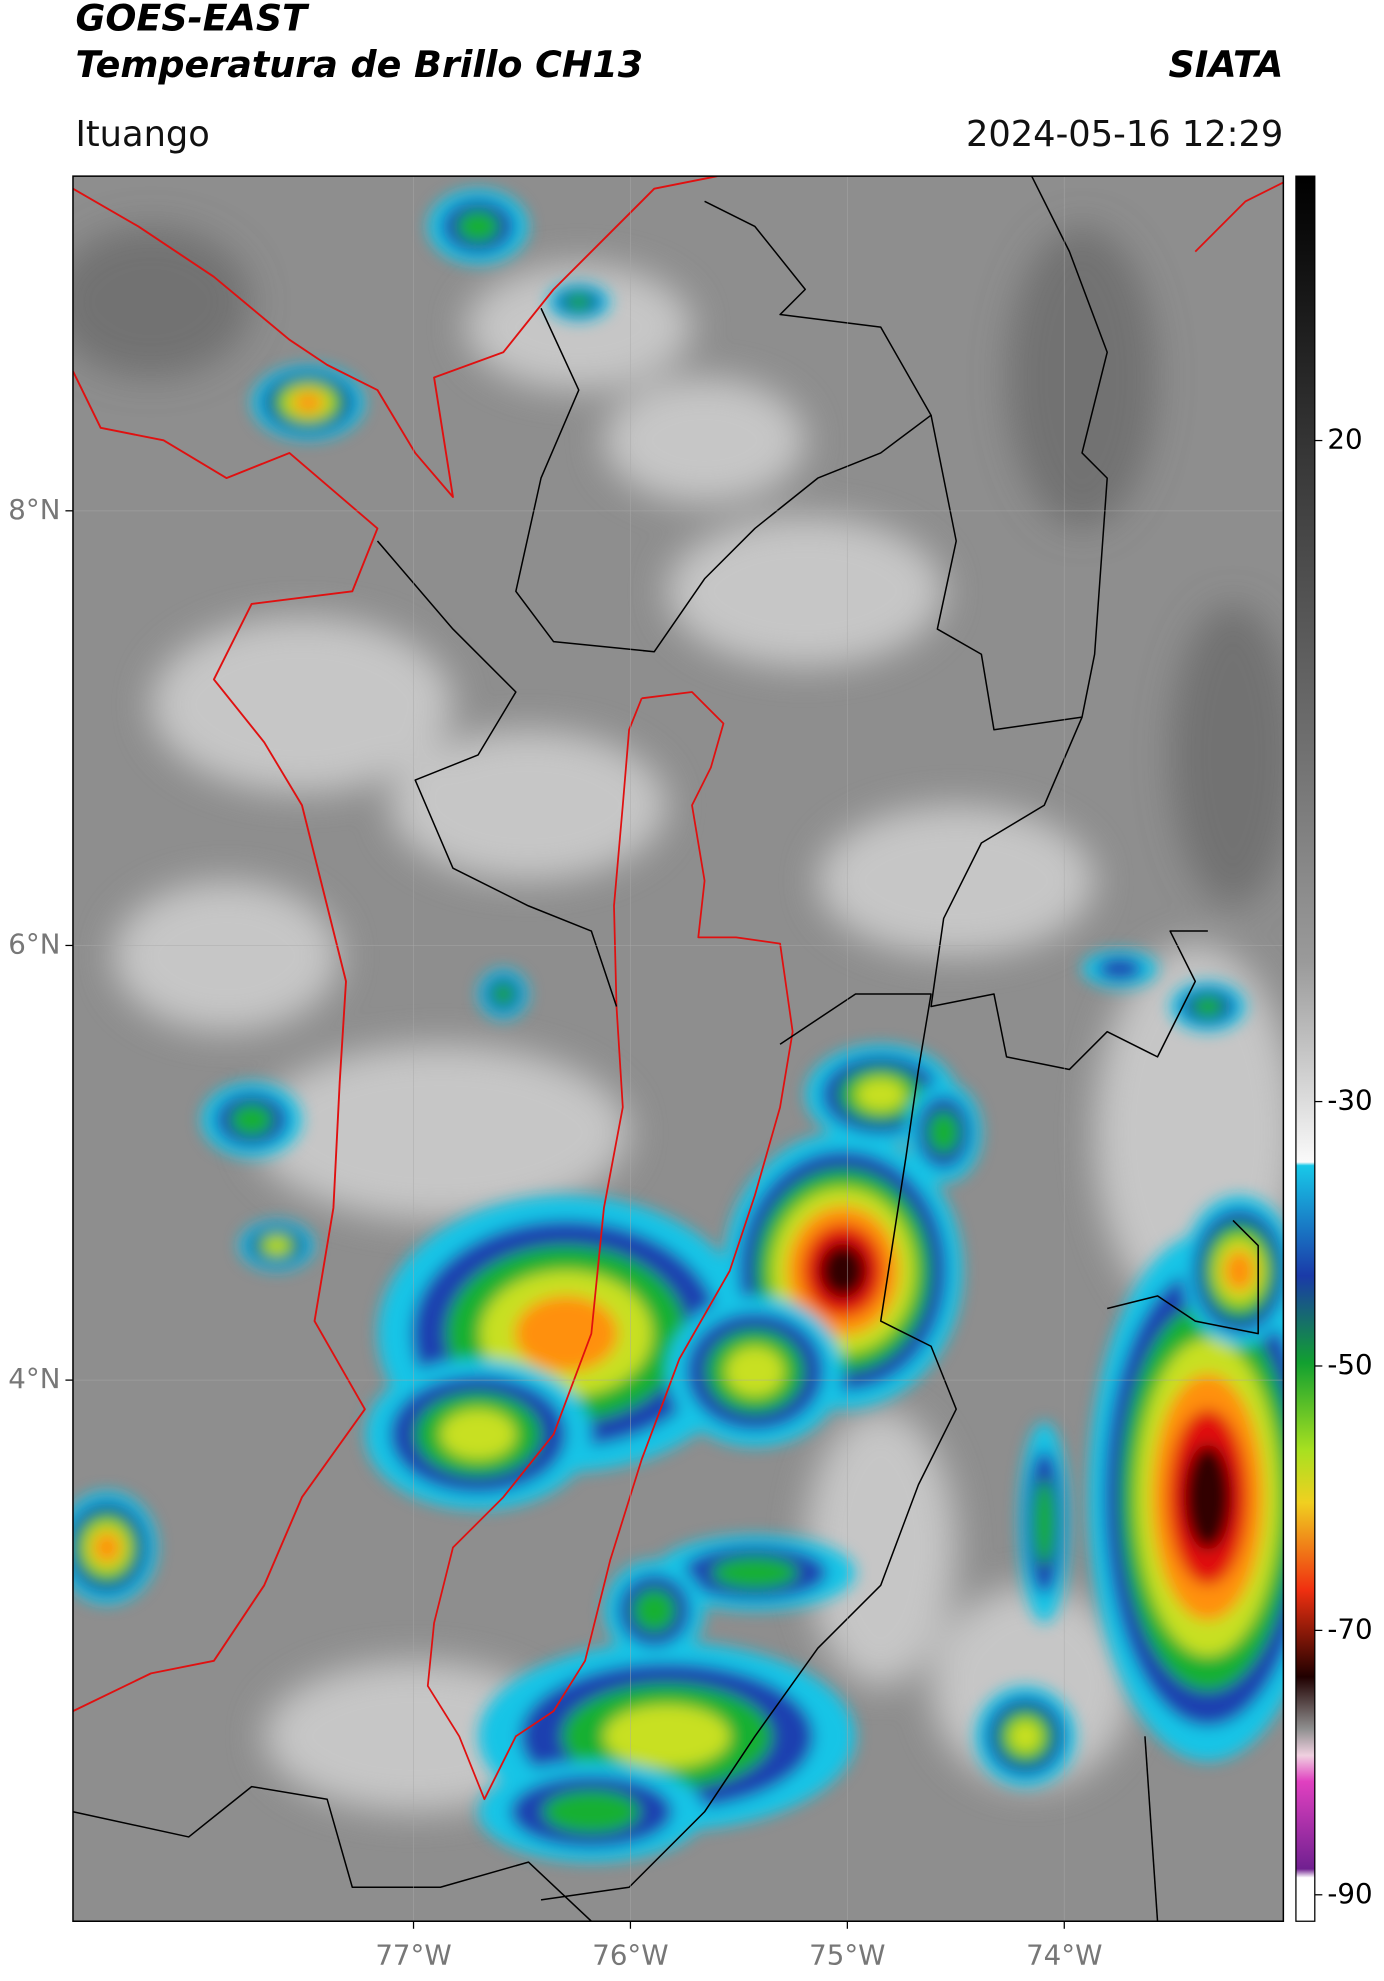 This screenshot has width=1384, height=1981. Describe the element at coordinates (630, 1954) in the screenshot. I see `x-tick-label: 76°W` at that location.